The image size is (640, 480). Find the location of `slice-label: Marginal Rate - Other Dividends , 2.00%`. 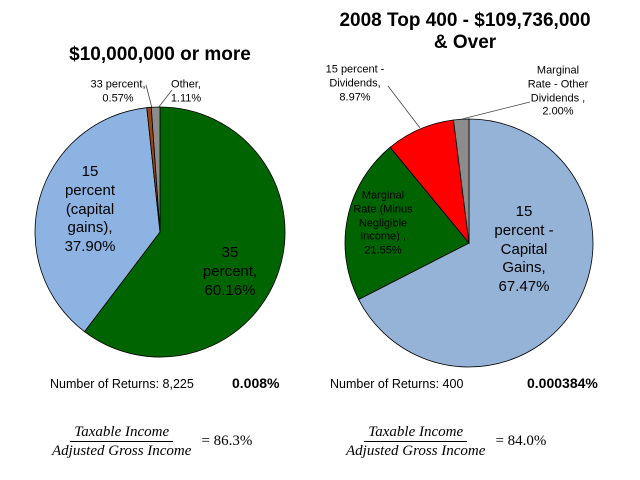

slice-label: Marginal Rate - Other Dividends , 2.00% is located at coordinates (558, 91).